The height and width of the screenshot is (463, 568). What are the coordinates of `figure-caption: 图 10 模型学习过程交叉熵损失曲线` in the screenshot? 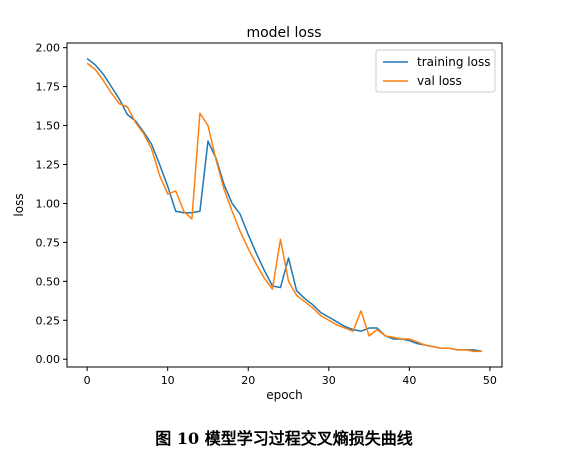 It's located at (284, 438).